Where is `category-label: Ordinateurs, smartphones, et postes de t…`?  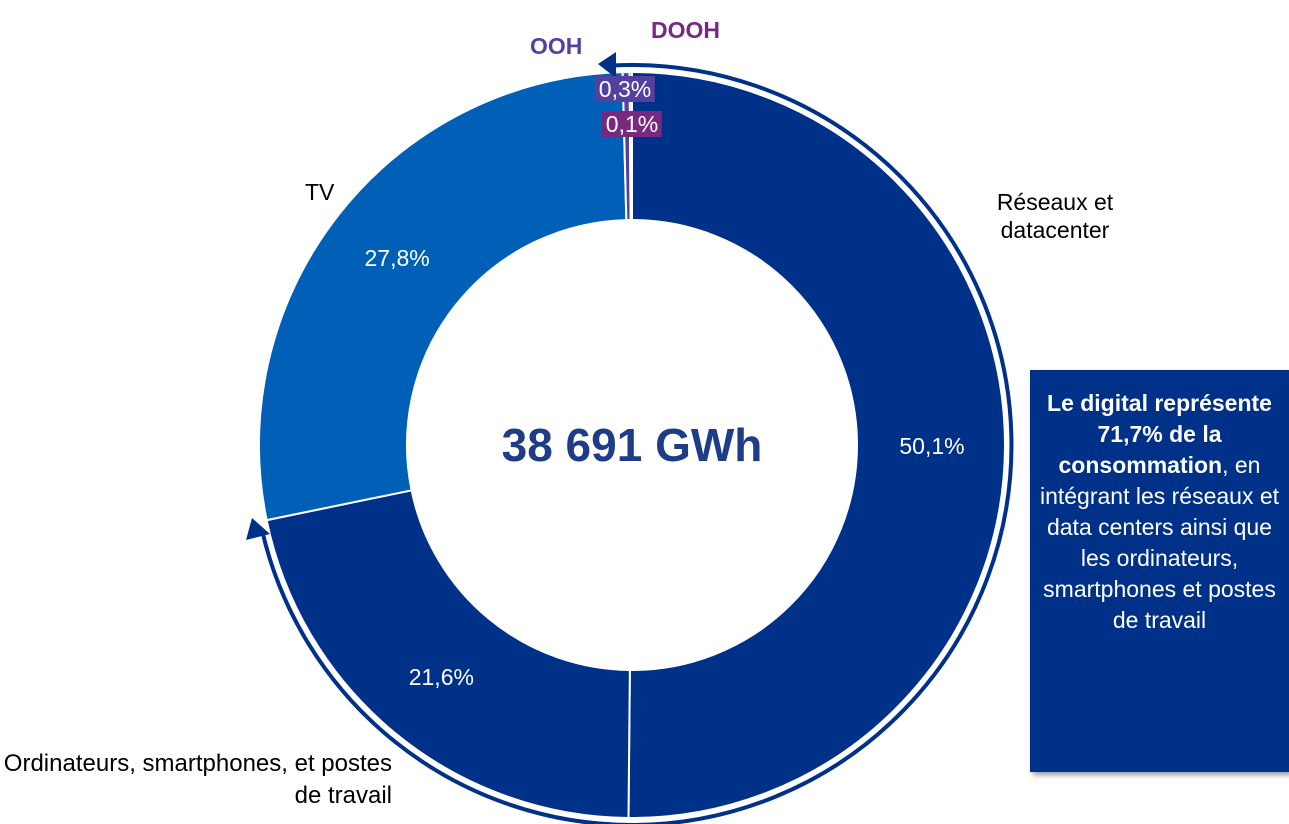 category-label: Ordinateurs, smartphones, et postes de t… is located at coordinates (197, 779).